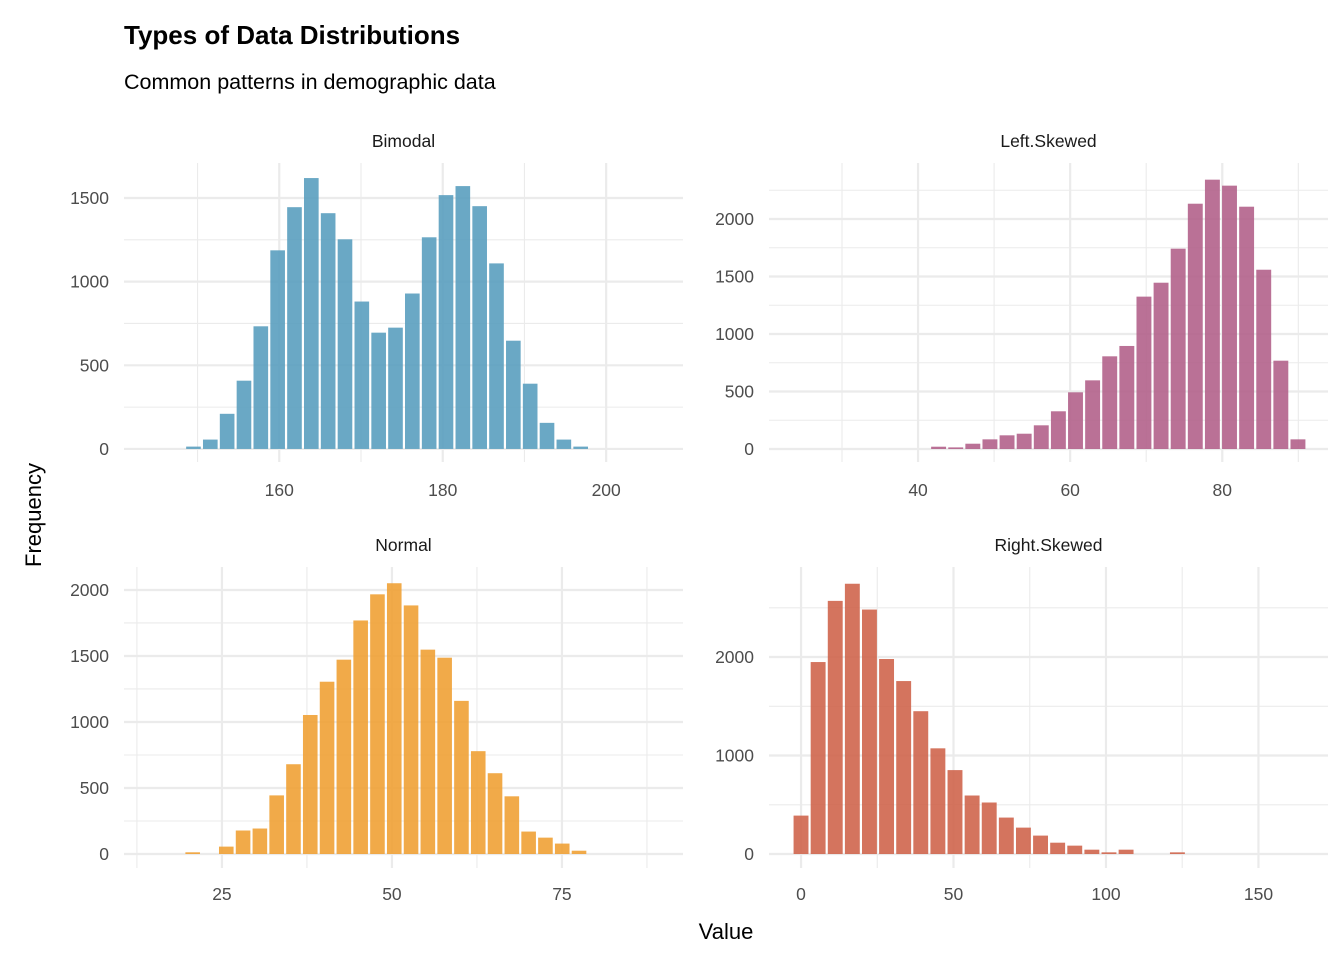 Image resolution: width=1344 pixels, height=960 pixels. What do you see at coordinates (221, 894) in the screenshot?
I see `x-tick-label: 25` at bounding box center [221, 894].